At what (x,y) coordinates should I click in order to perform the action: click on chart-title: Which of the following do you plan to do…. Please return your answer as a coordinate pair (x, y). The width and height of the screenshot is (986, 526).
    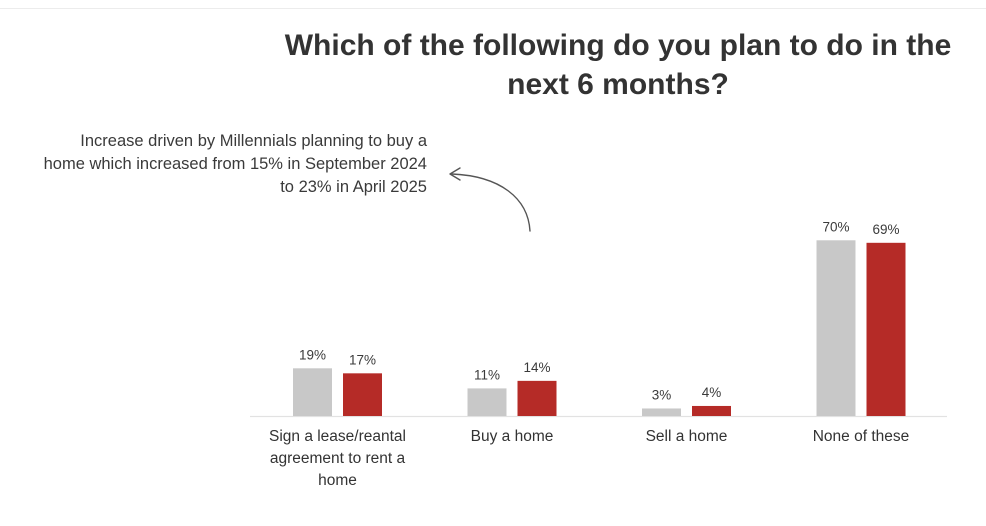
    Looking at the image, I should click on (617, 65).